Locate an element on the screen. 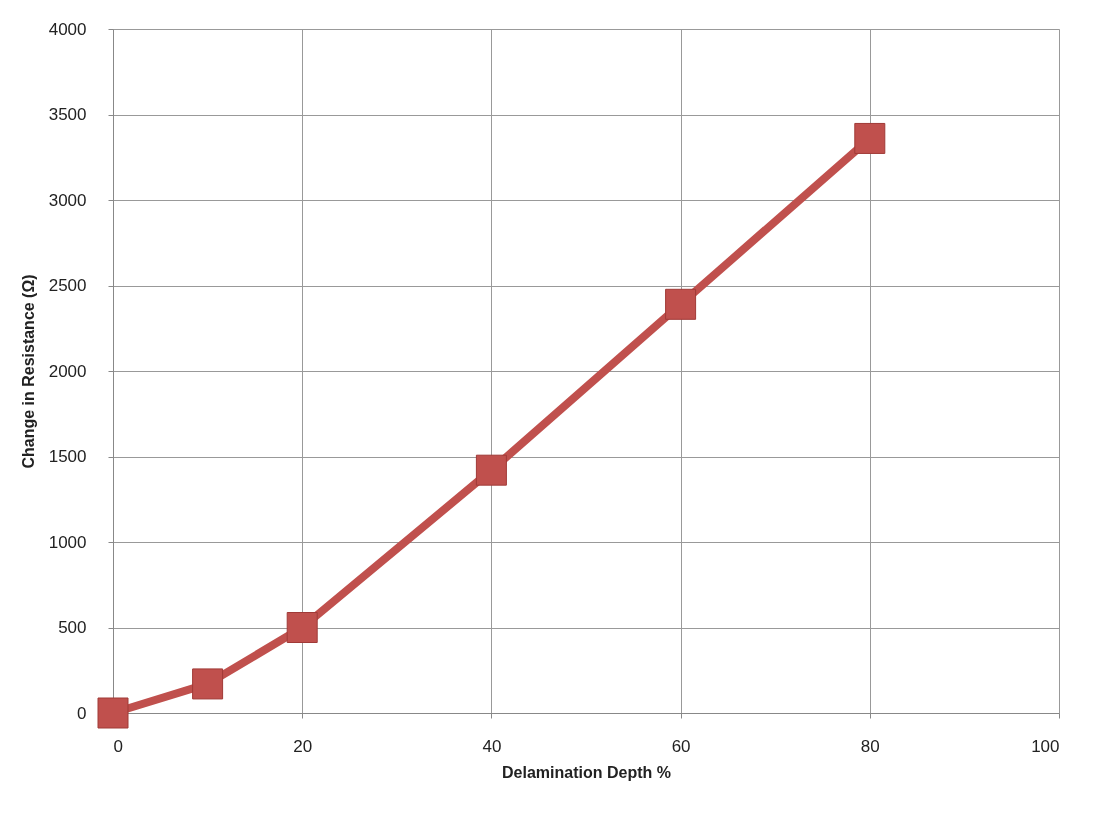  y-tick-label: 3500 is located at coordinates (67, 114).